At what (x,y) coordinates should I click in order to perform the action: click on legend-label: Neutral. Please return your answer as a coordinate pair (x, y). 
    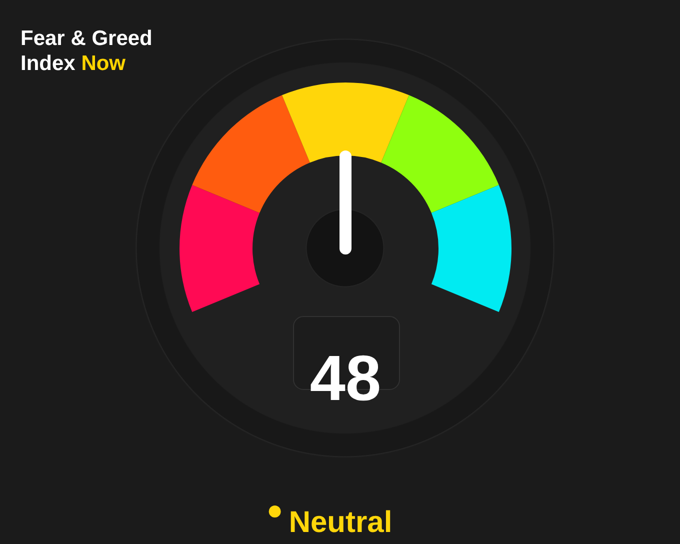
    Looking at the image, I should click on (340, 522).